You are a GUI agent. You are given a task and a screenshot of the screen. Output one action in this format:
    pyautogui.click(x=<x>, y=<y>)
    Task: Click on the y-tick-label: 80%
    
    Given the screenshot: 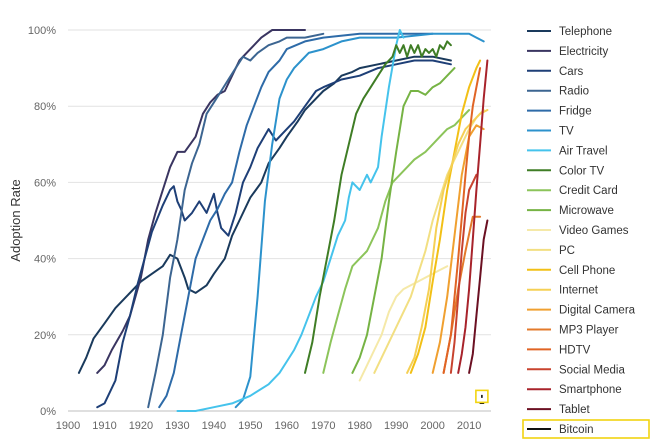 What is the action you would take?
    pyautogui.click(x=45, y=107)
    